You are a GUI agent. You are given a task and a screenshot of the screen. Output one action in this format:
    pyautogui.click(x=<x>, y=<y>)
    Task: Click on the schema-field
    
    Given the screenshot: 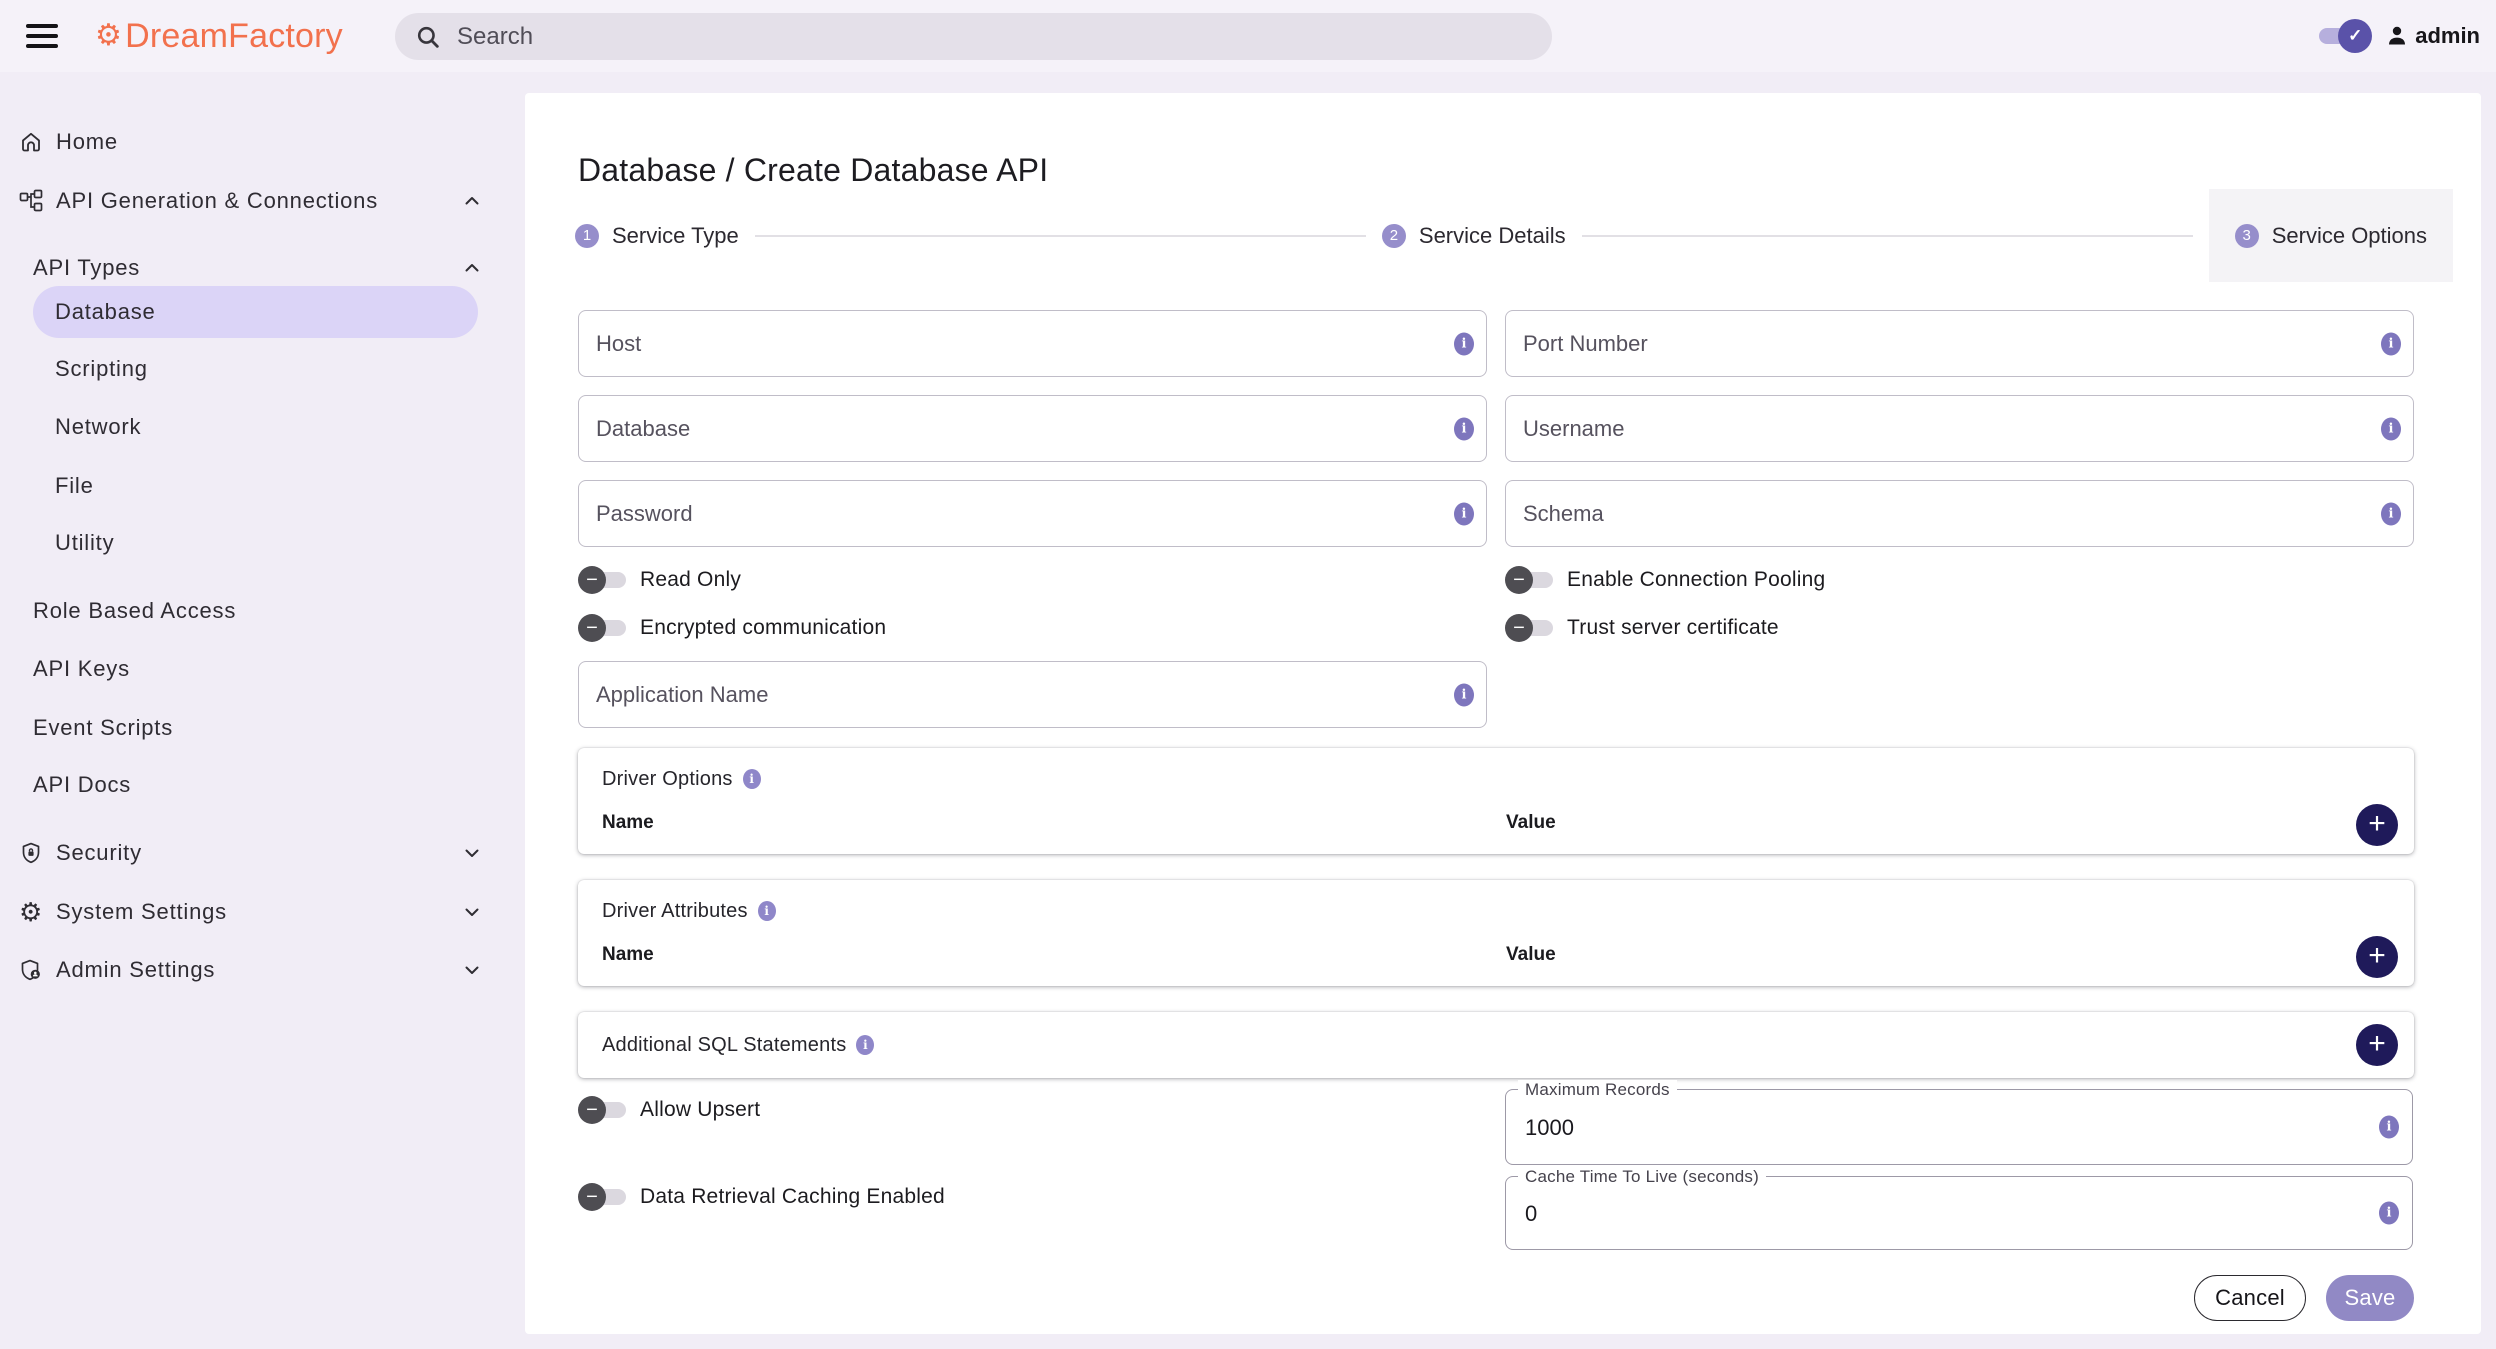 What is the action you would take?
    pyautogui.click(x=1959, y=513)
    